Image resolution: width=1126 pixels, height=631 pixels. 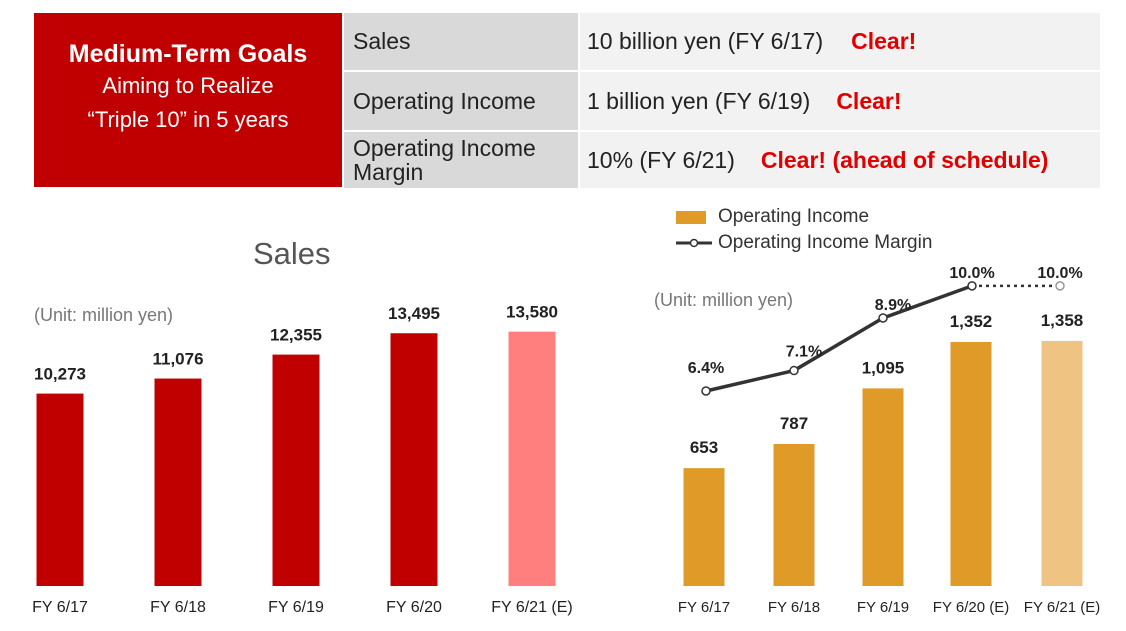 What do you see at coordinates (804, 352) in the screenshot?
I see `margin-value-label: 7.1%` at bounding box center [804, 352].